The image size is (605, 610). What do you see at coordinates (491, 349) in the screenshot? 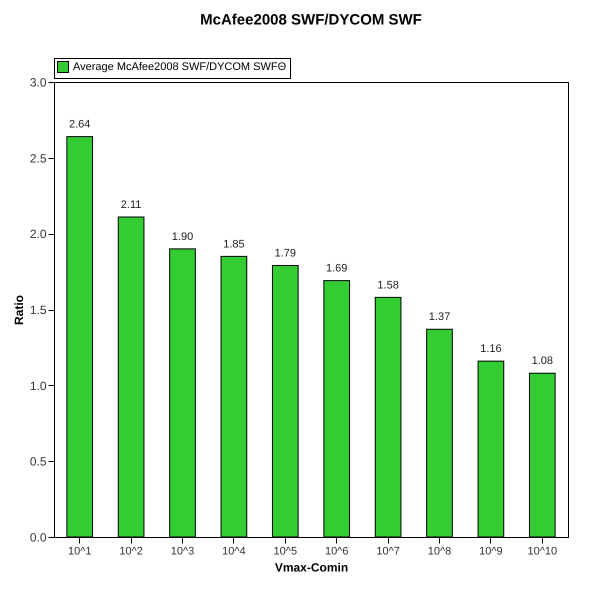
I see `data-label: 1.16` at bounding box center [491, 349].